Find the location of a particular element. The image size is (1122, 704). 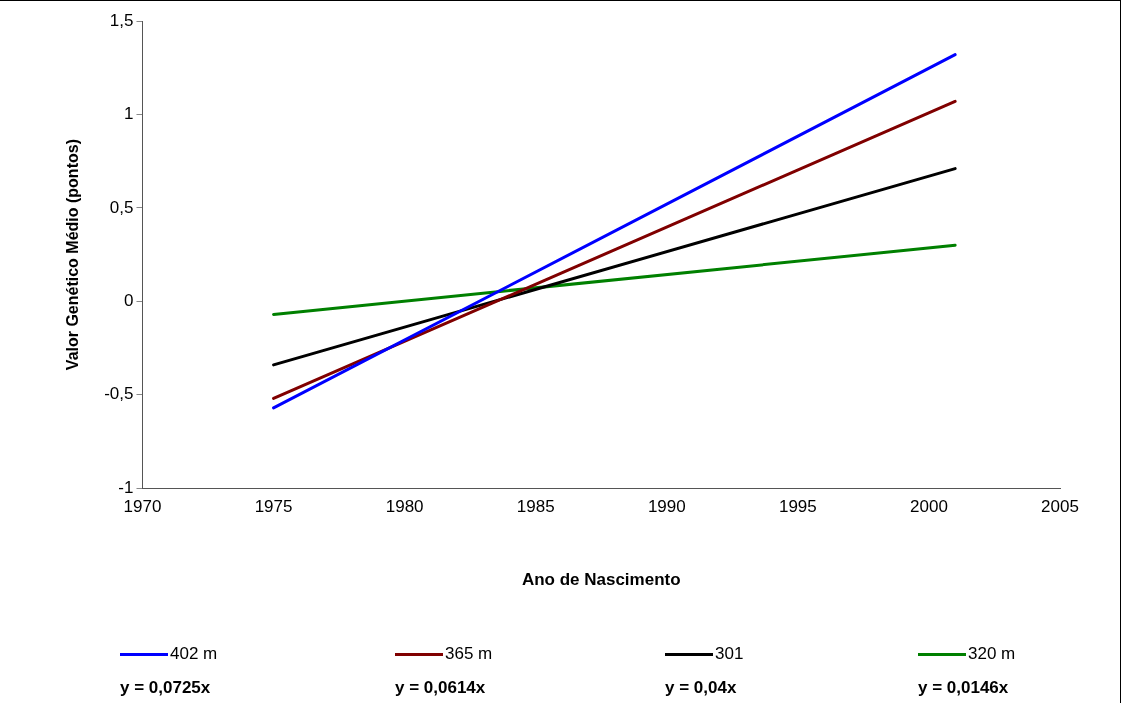

text: y = 0,04x is located at coordinates (701, 688).